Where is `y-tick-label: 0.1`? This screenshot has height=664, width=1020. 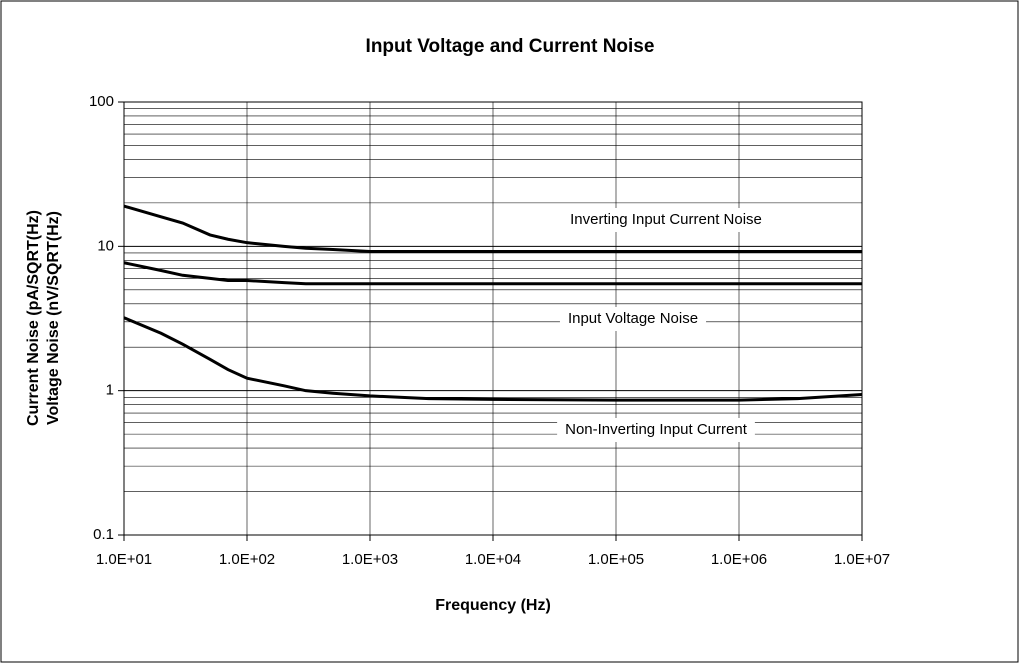
y-tick-label: 0.1 is located at coordinates (103, 534).